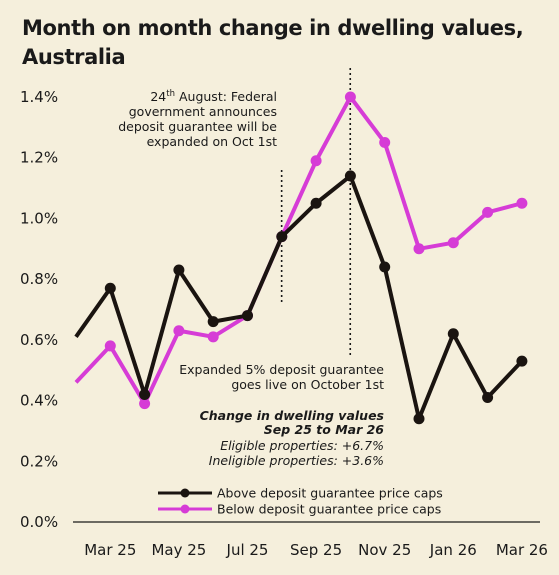 The height and width of the screenshot is (575, 559). I want to click on y-tick-label: 0.4%, so click(39, 401).